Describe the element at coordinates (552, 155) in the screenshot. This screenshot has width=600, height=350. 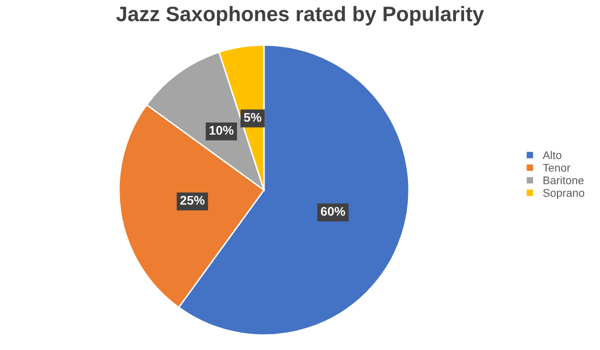
I see `legend-label: Alto` at that location.